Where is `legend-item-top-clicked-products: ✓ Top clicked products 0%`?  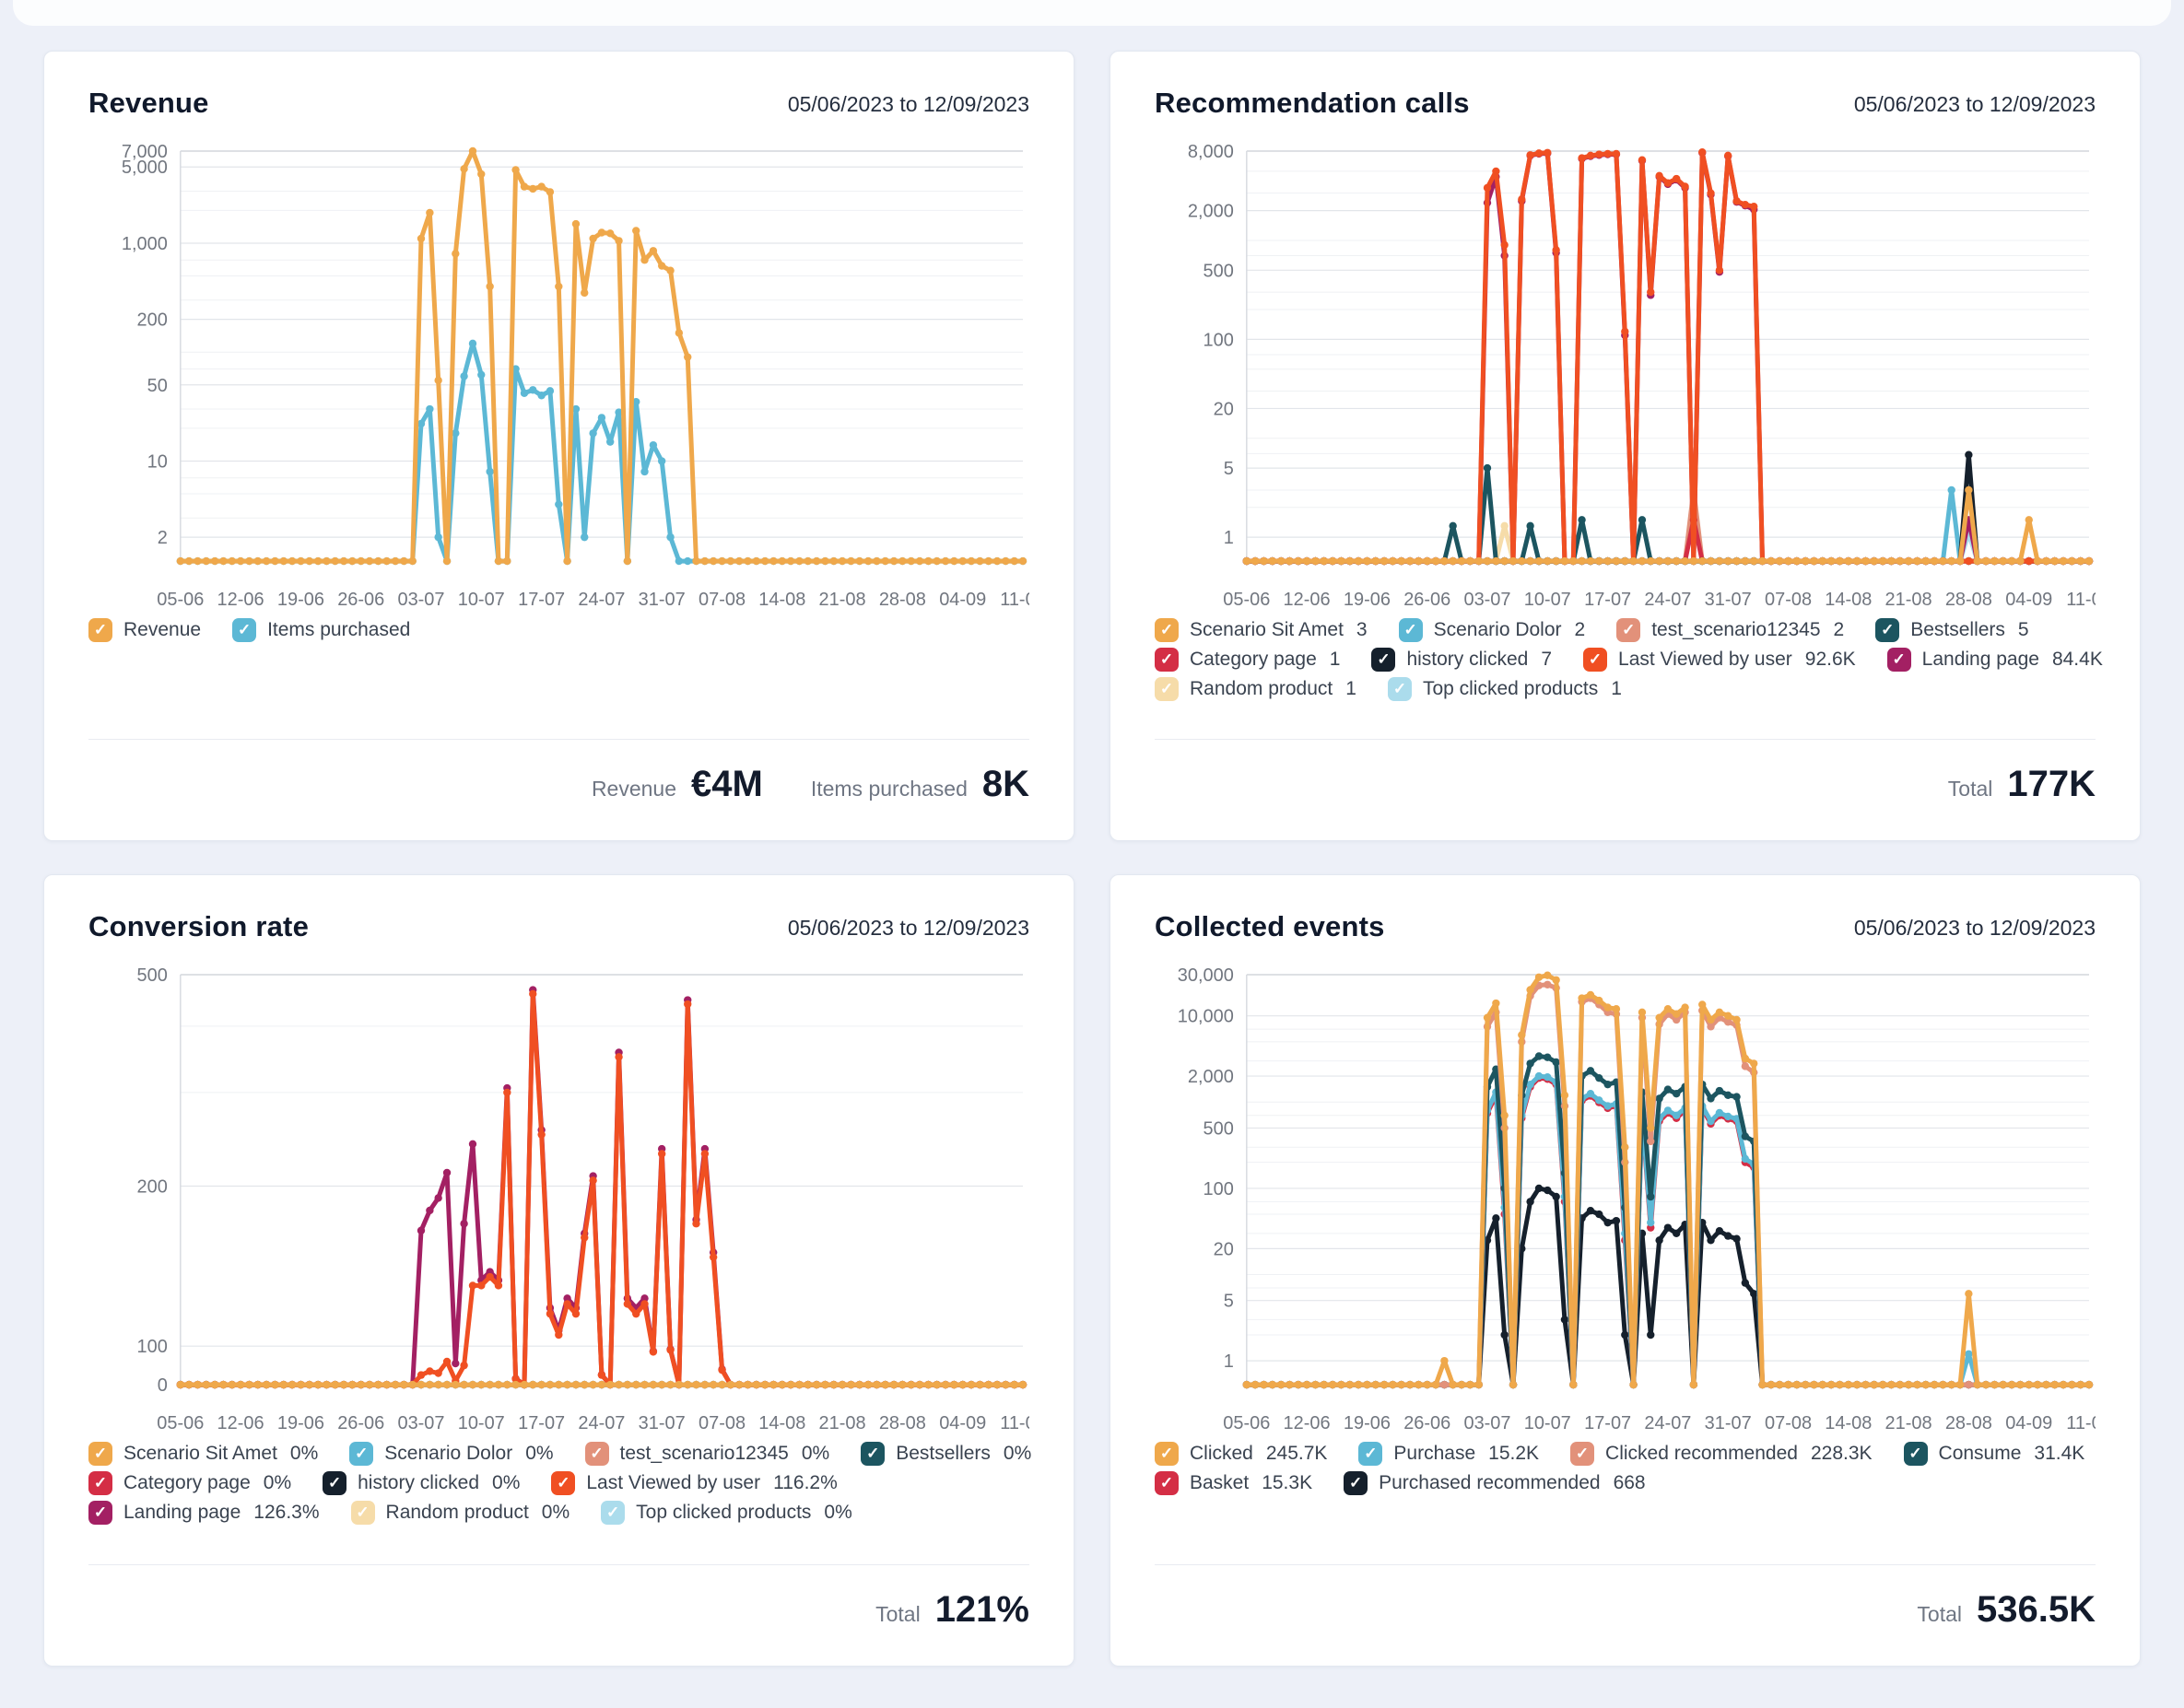
legend-item-top-clicked-products: ✓ Top clicked products 0% is located at coordinates (726, 1512).